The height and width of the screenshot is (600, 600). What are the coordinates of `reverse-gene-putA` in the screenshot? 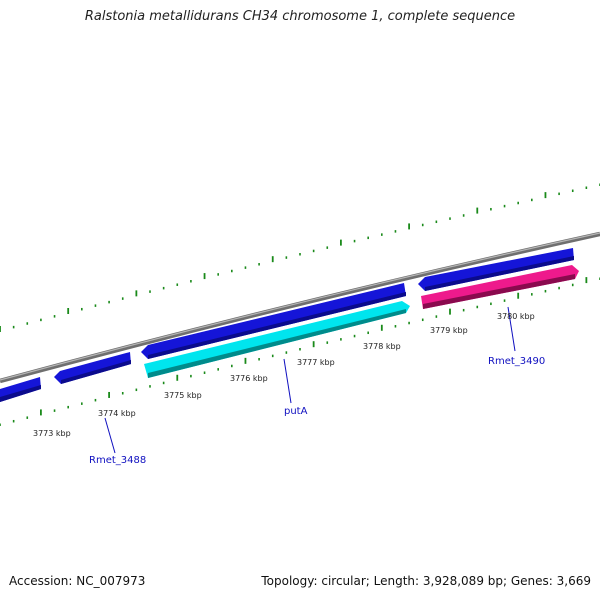 It's located at (277, 339).